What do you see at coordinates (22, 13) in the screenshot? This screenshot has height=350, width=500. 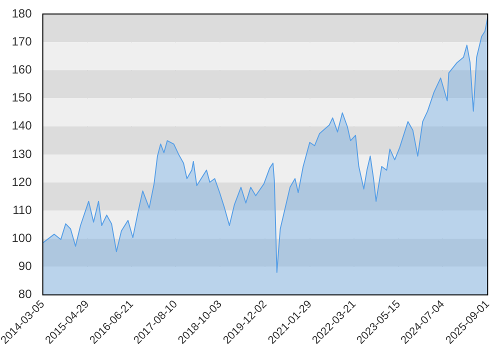 I see `y-tick-label: 180` at bounding box center [22, 13].